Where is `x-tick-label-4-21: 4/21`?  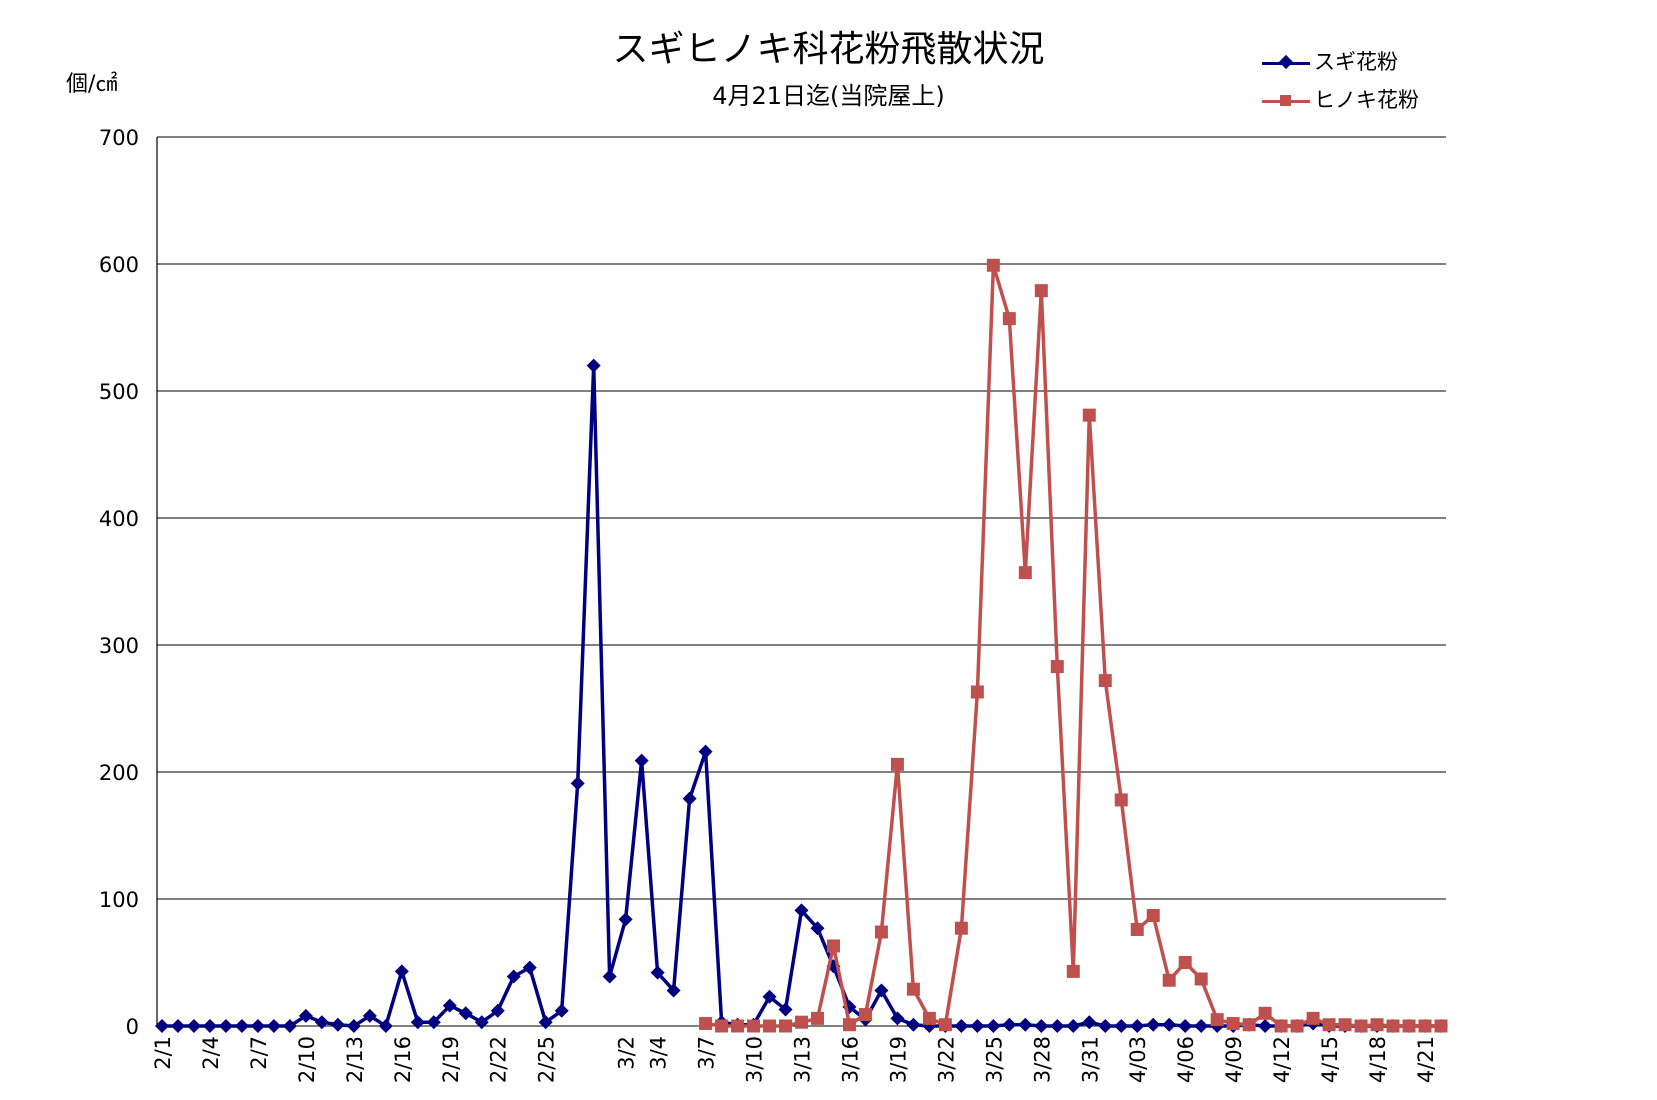
x-tick-label-4-21: 4/21 is located at coordinates (1426, 1059).